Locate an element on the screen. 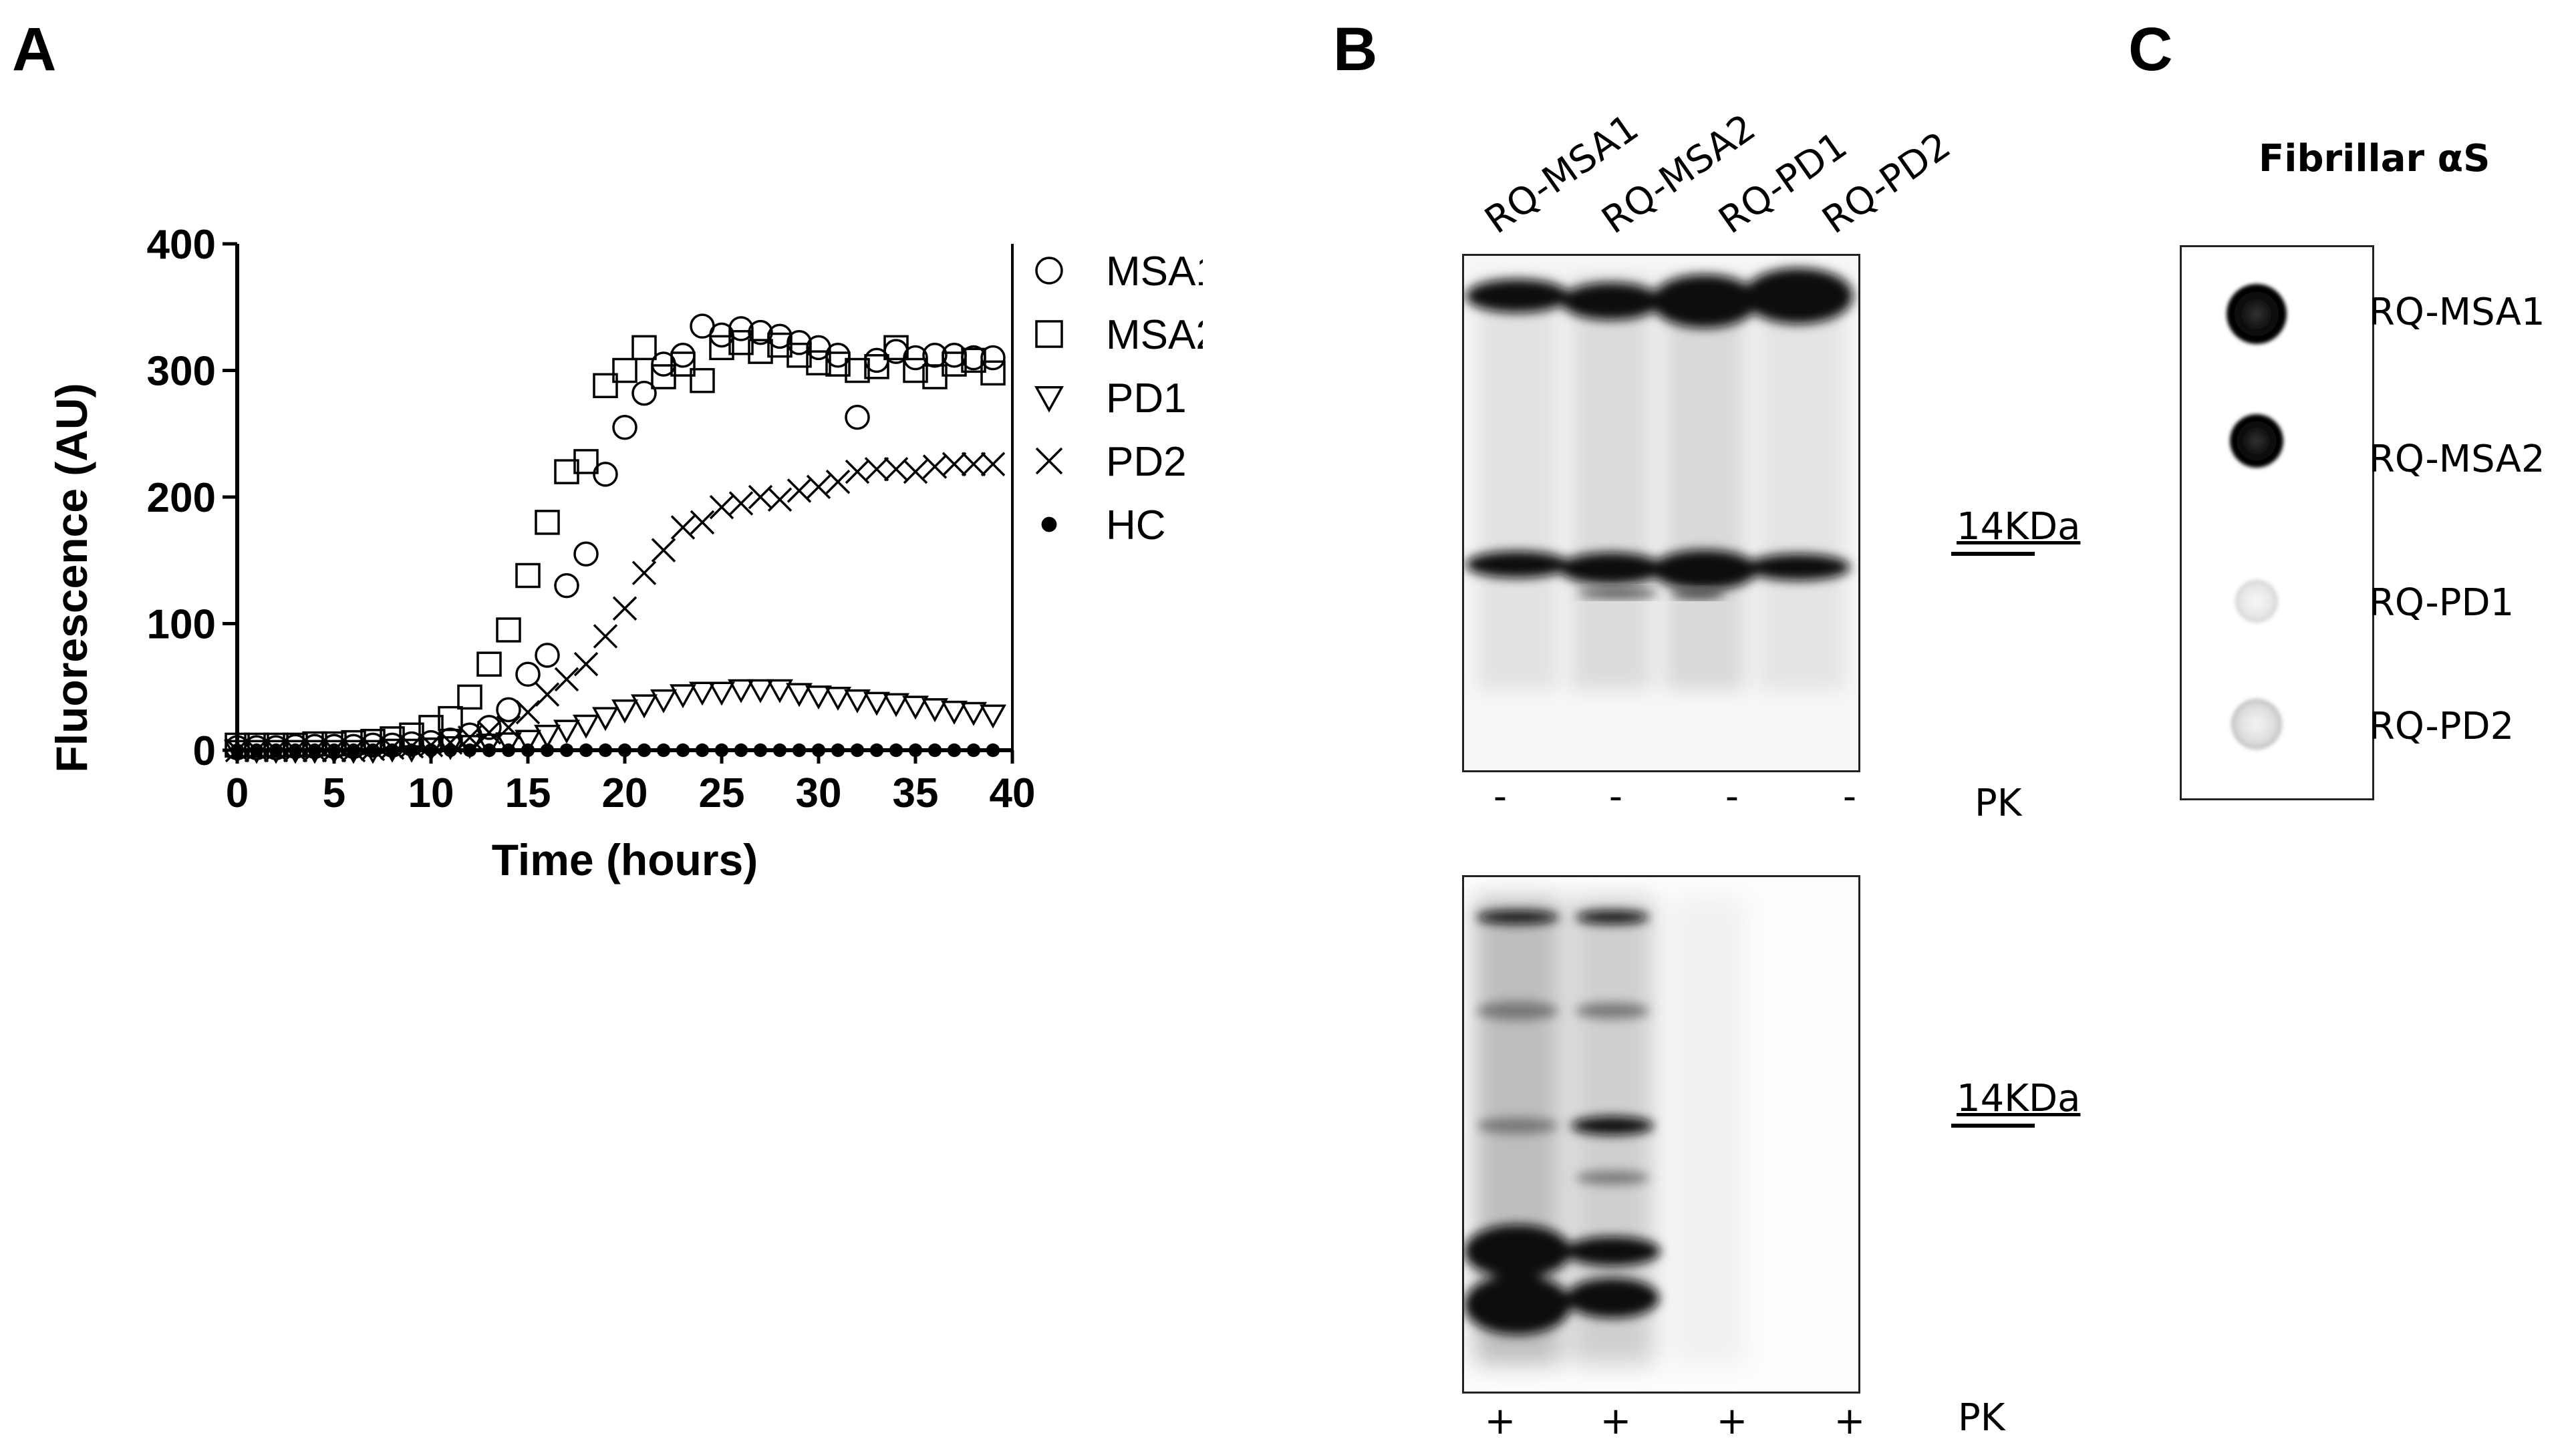  chart-legend: MSA1 MSA2 PD1 PD2 HC is located at coordinates (1118, 398).